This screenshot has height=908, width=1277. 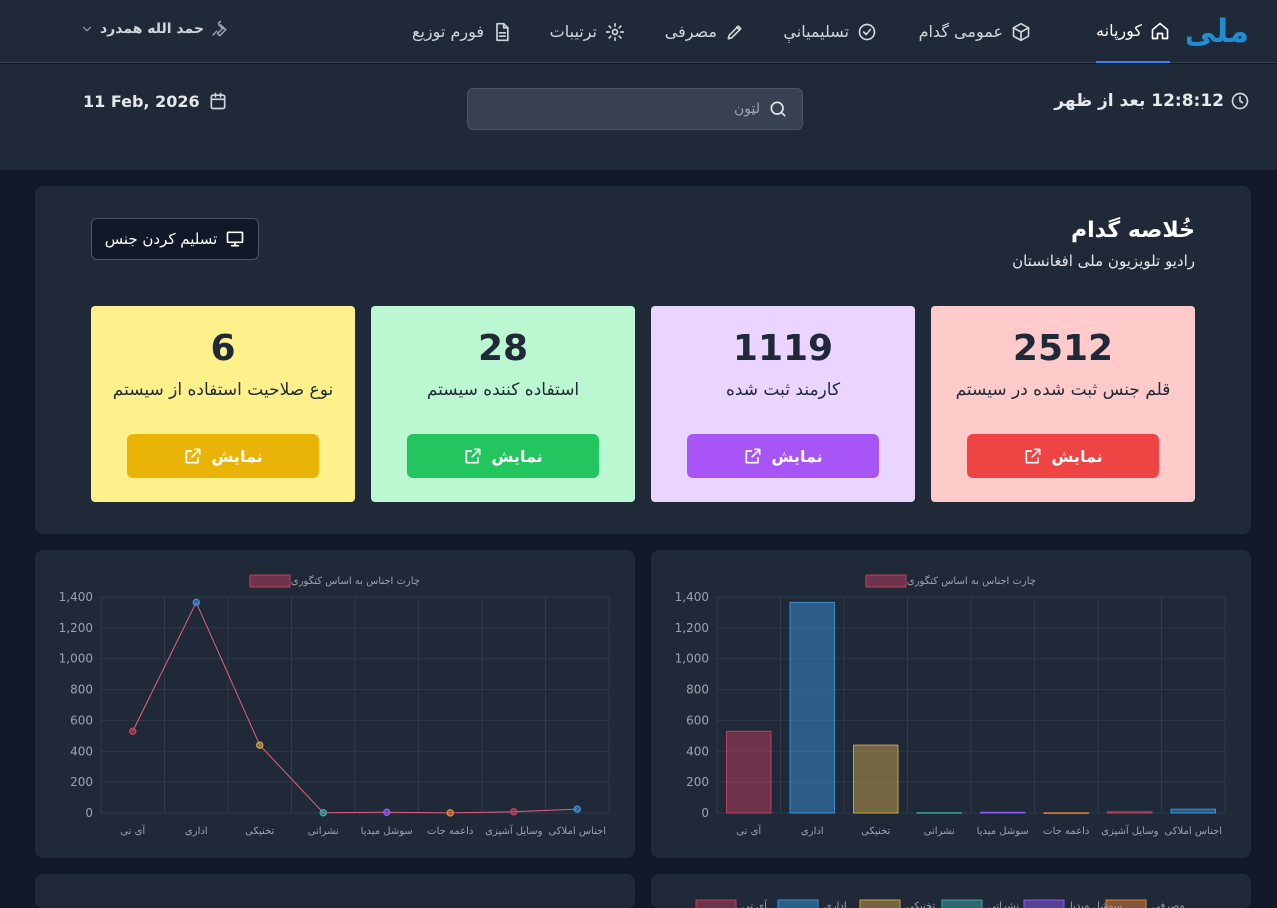 I want to click on nav-item-settings: ترتیبات, so click(x=587, y=31).